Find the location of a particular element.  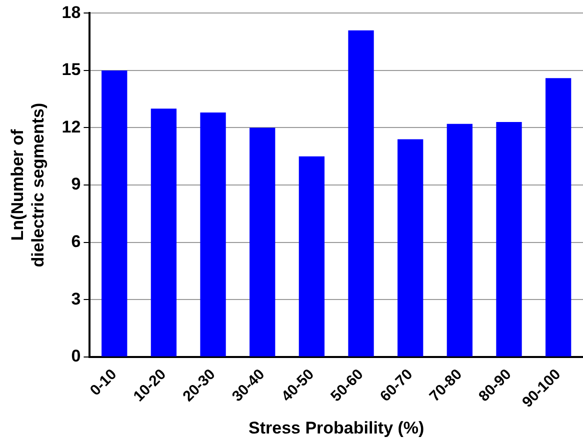

y-tick-label: 12 is located at coordinates (71, 126).